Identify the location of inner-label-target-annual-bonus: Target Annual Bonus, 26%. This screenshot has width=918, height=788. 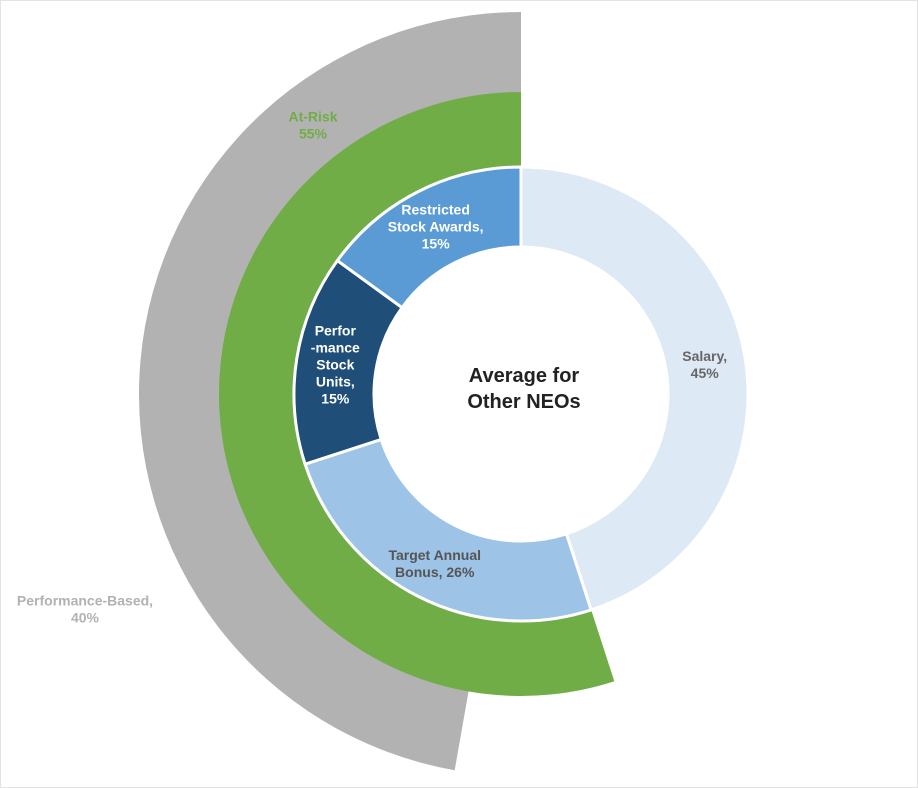
(434, 563).